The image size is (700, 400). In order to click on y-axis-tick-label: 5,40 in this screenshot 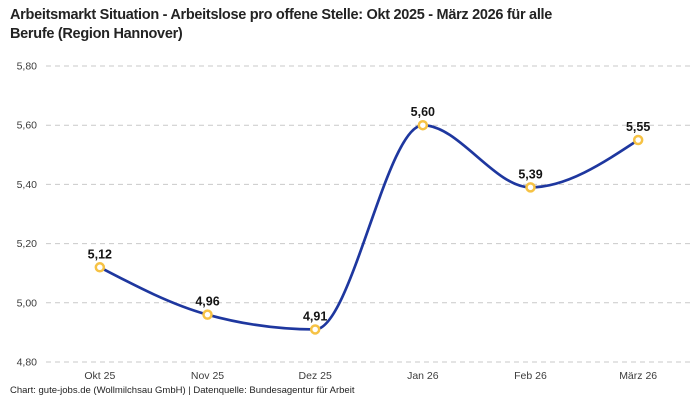, I will do `click(27, 185)`.